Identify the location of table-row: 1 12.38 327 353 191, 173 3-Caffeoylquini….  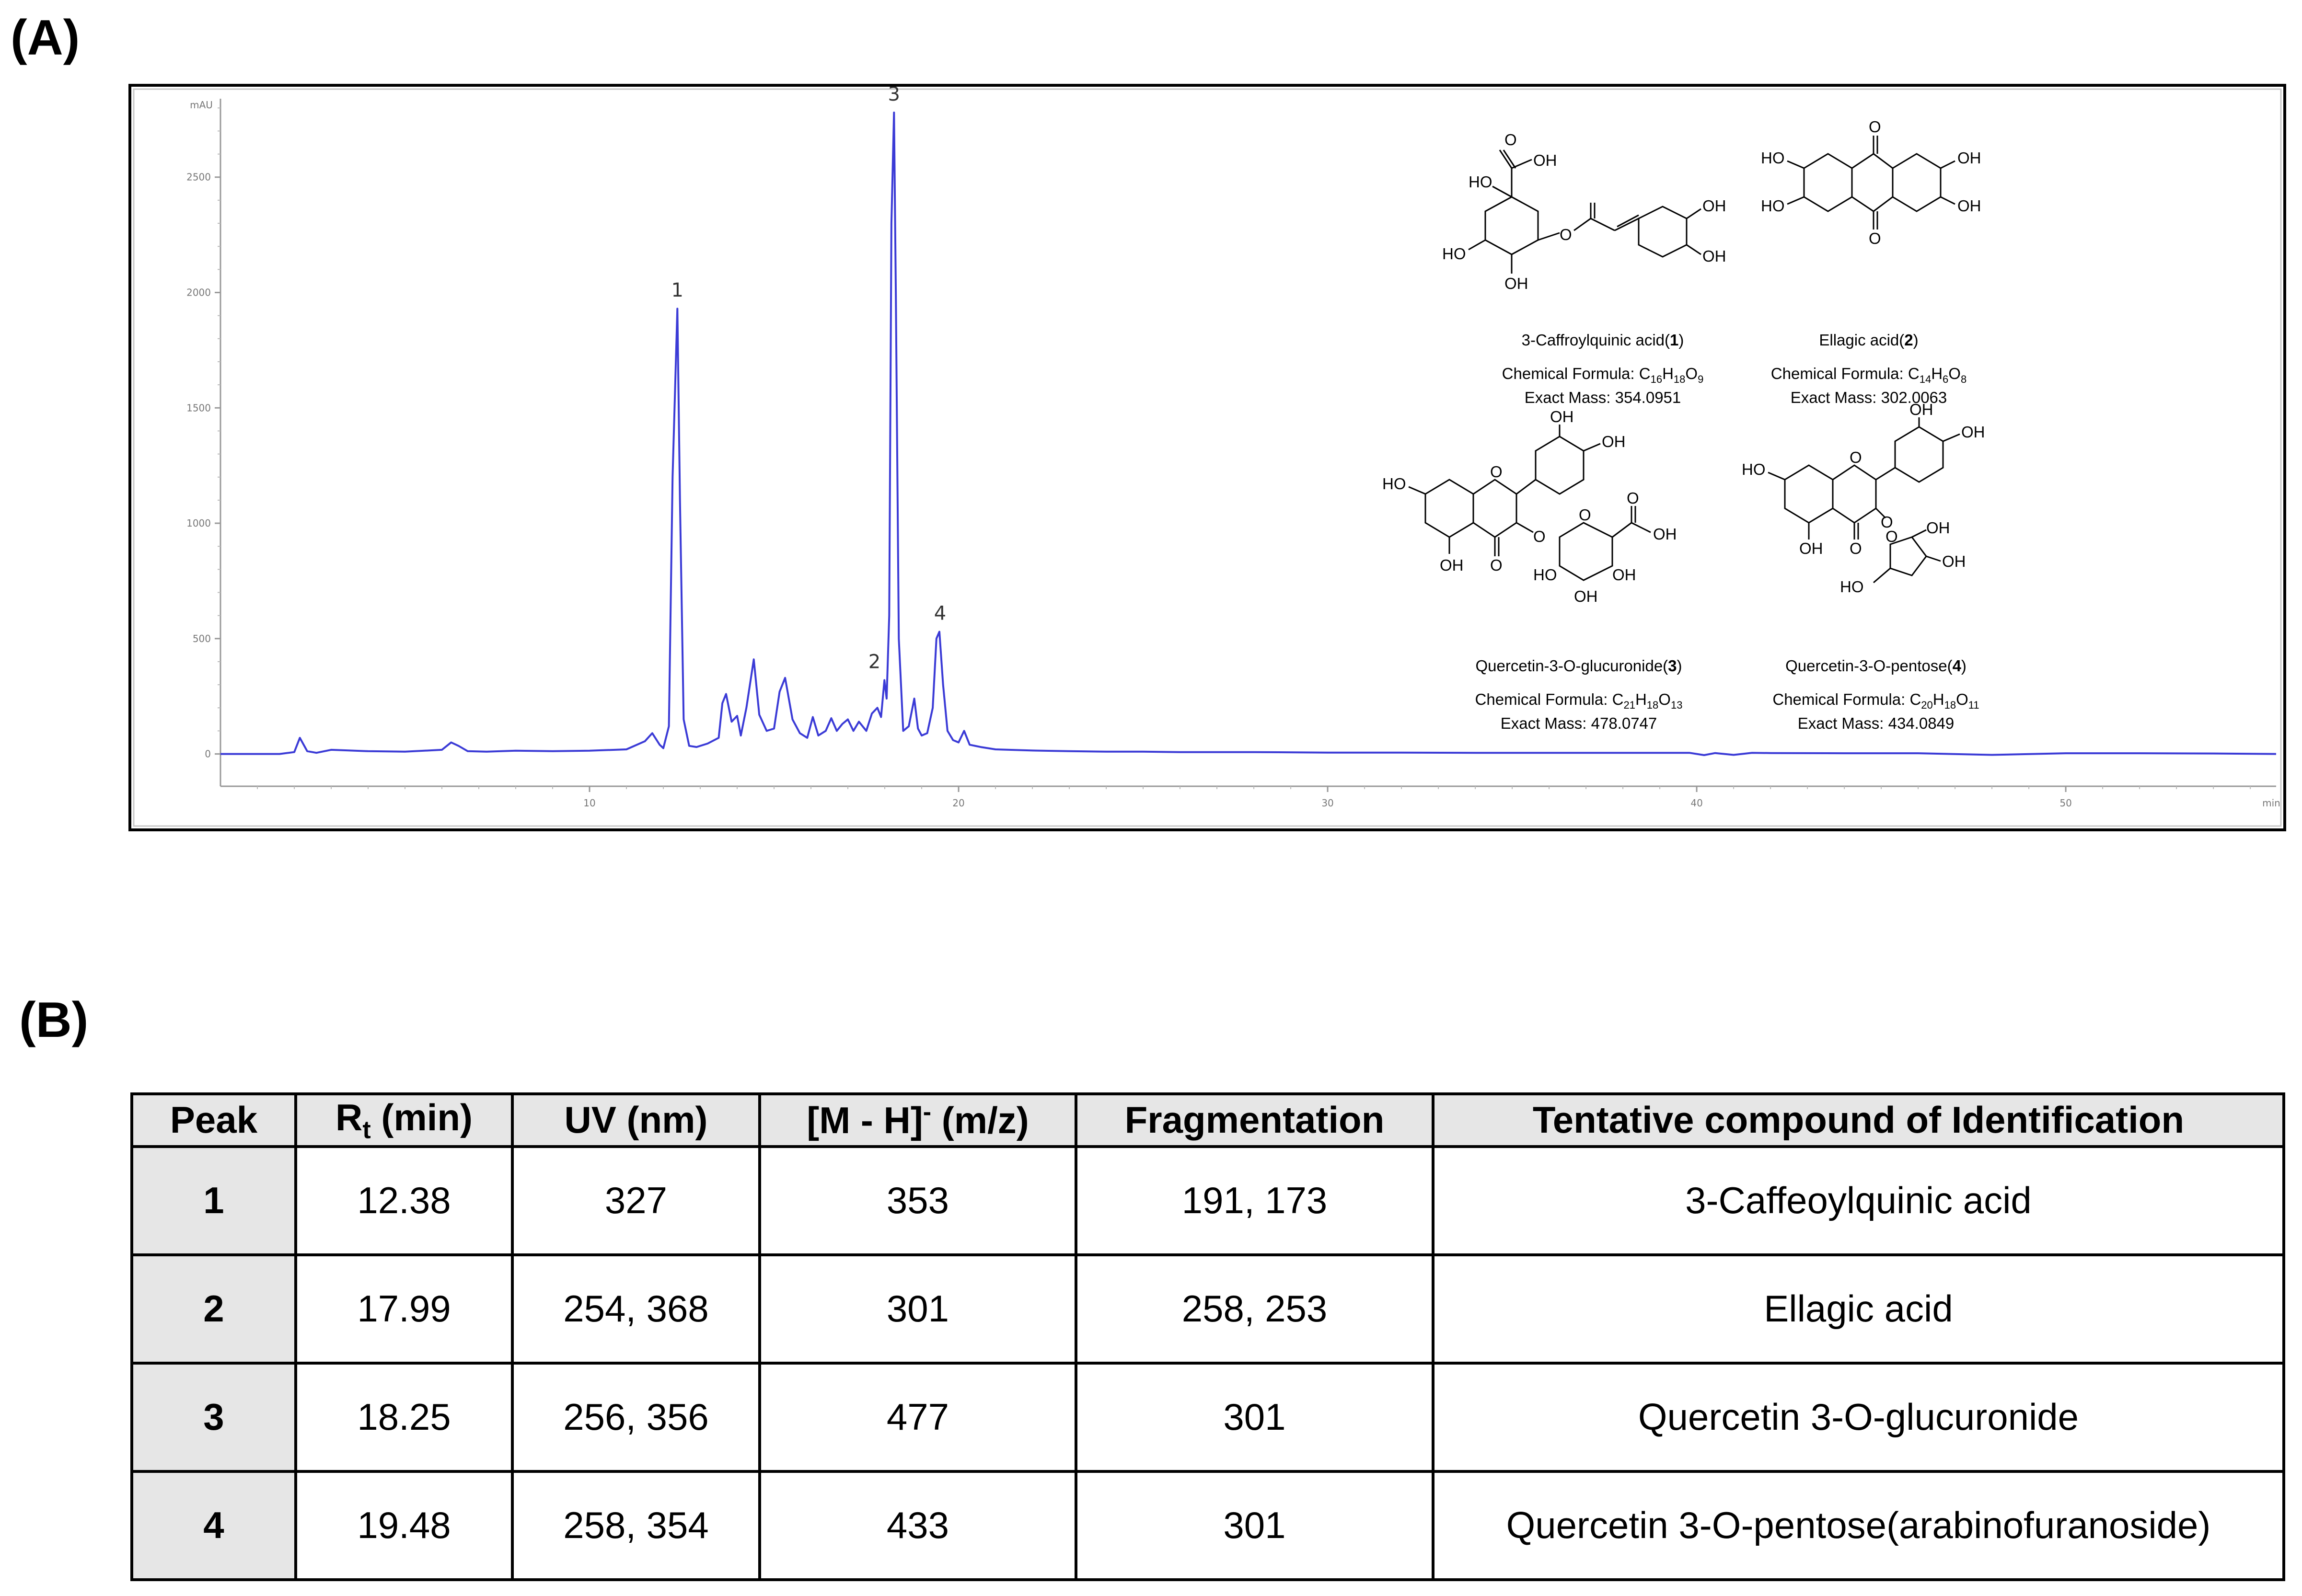
(1208, 1200).